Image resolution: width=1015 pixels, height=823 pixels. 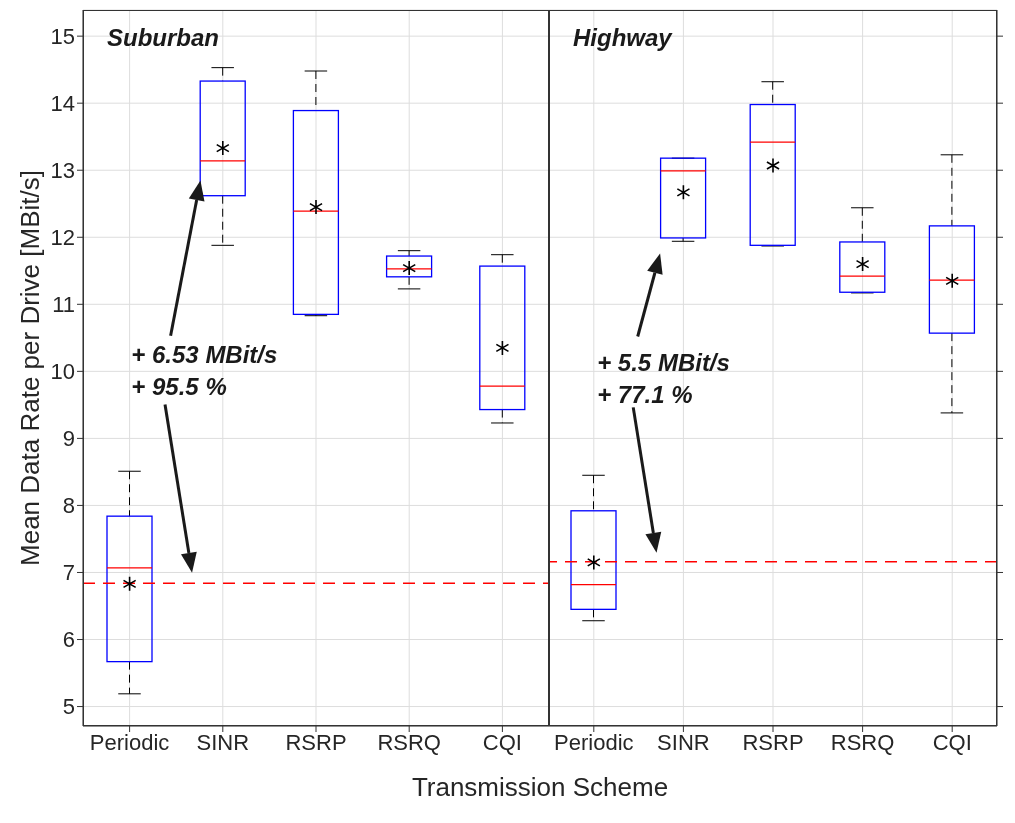 What do you see at coordinates (204, 355) in the screenshot?
I see `annotation: + 6.53 MBit/s` at bounding box center [204, 355].